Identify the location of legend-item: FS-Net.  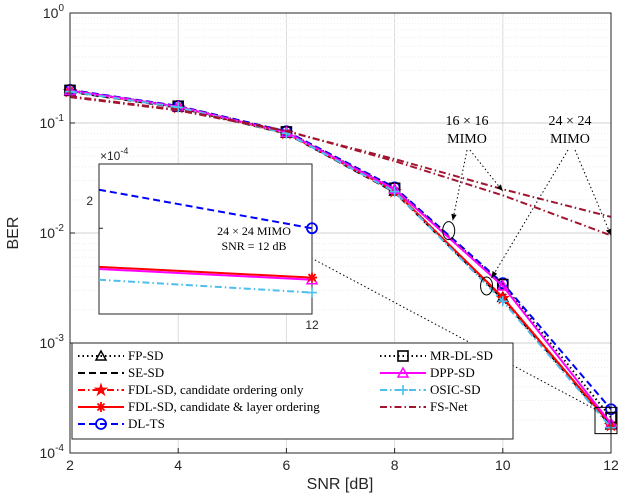
(424, 406).